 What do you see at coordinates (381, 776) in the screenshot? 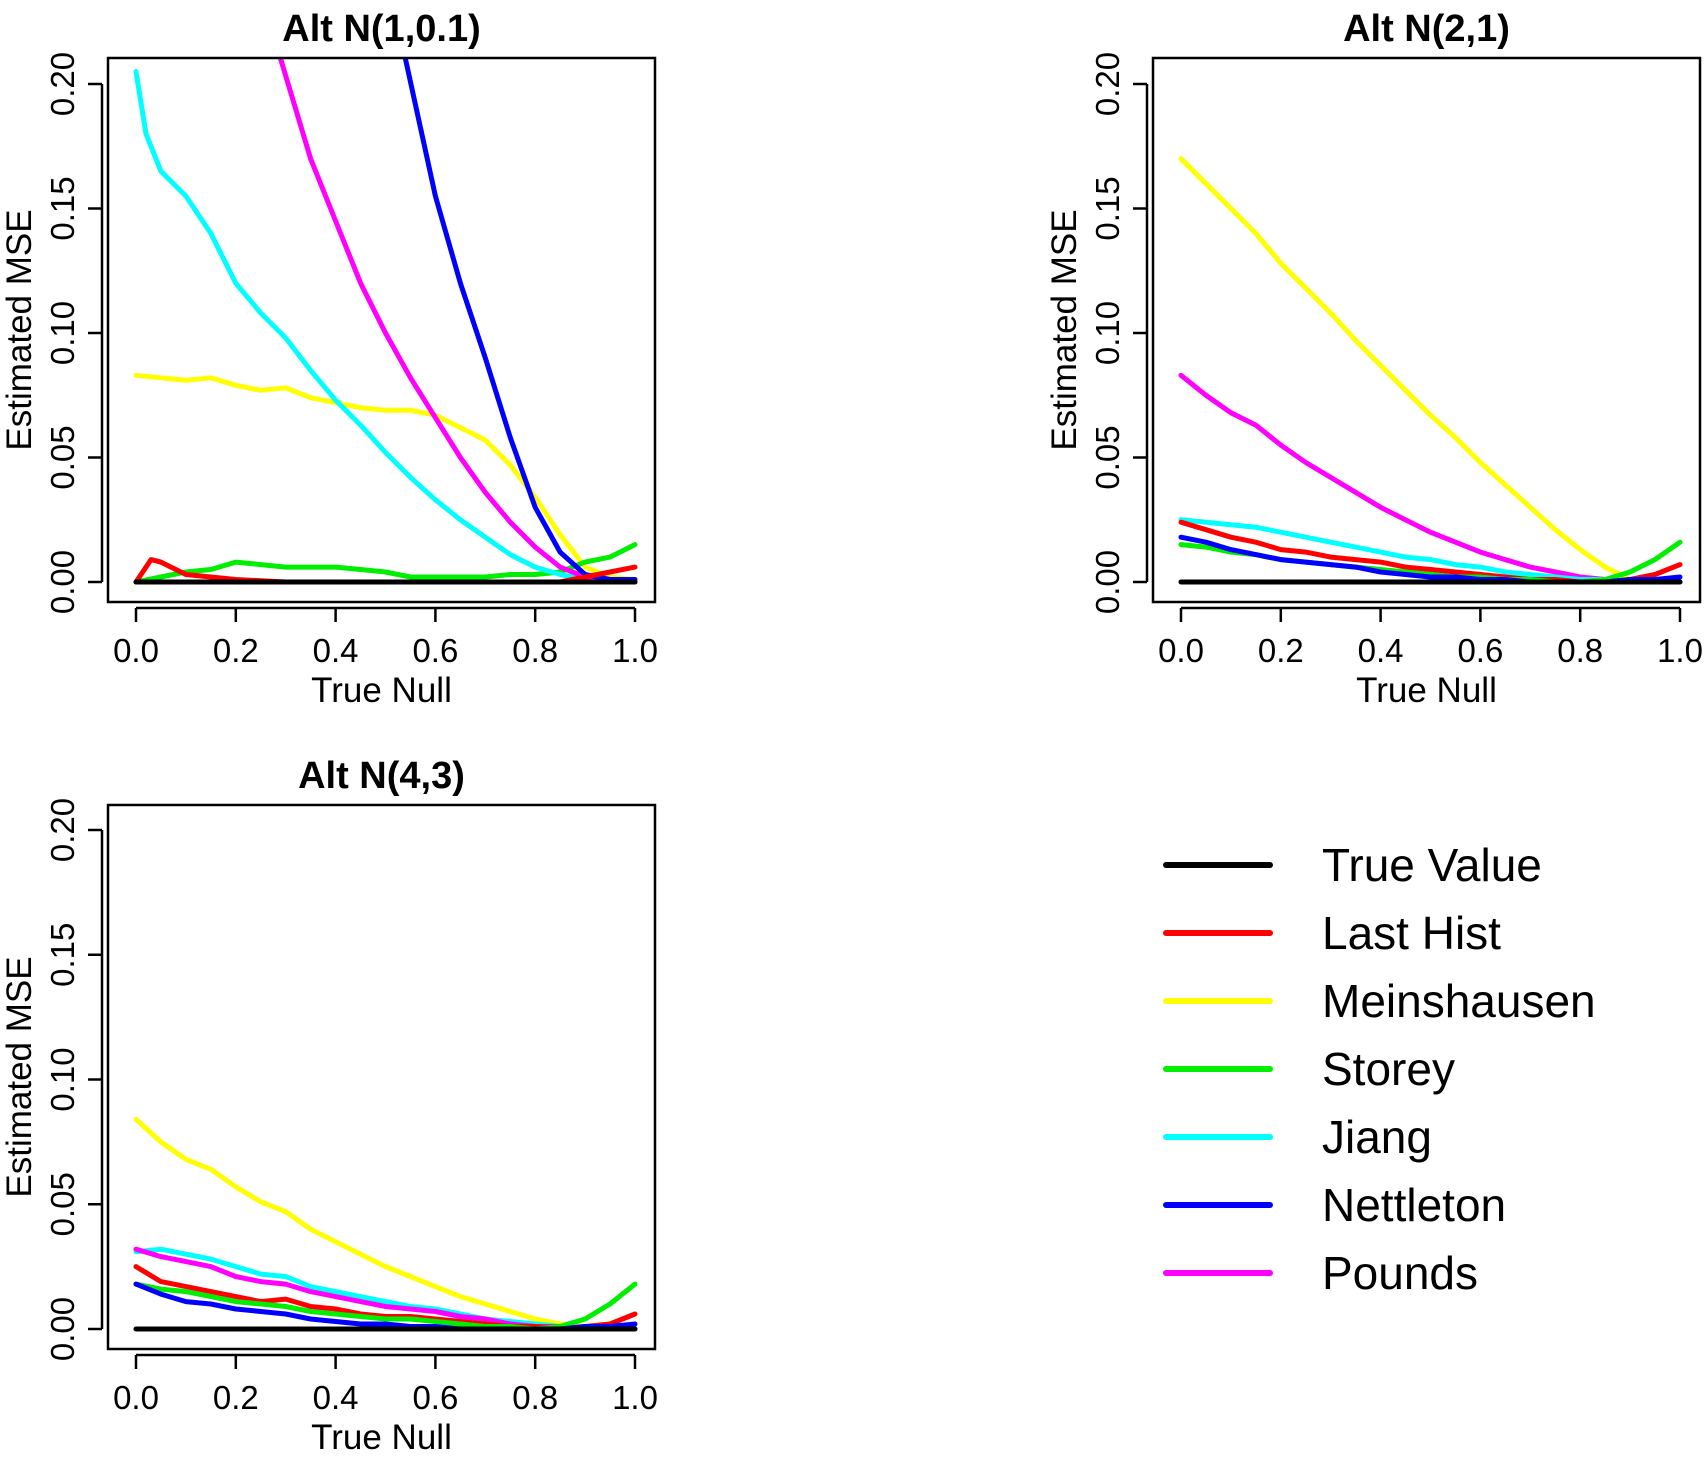
I see `chart-title: Alt N(4,3)` at bounding box center [381, 776].